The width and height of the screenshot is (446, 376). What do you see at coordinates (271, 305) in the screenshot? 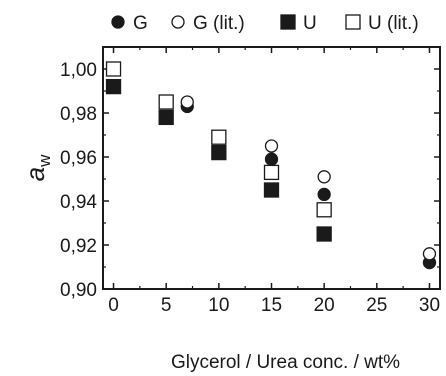
I see `x-tick-label: 15` at bounding box center [271, 305].